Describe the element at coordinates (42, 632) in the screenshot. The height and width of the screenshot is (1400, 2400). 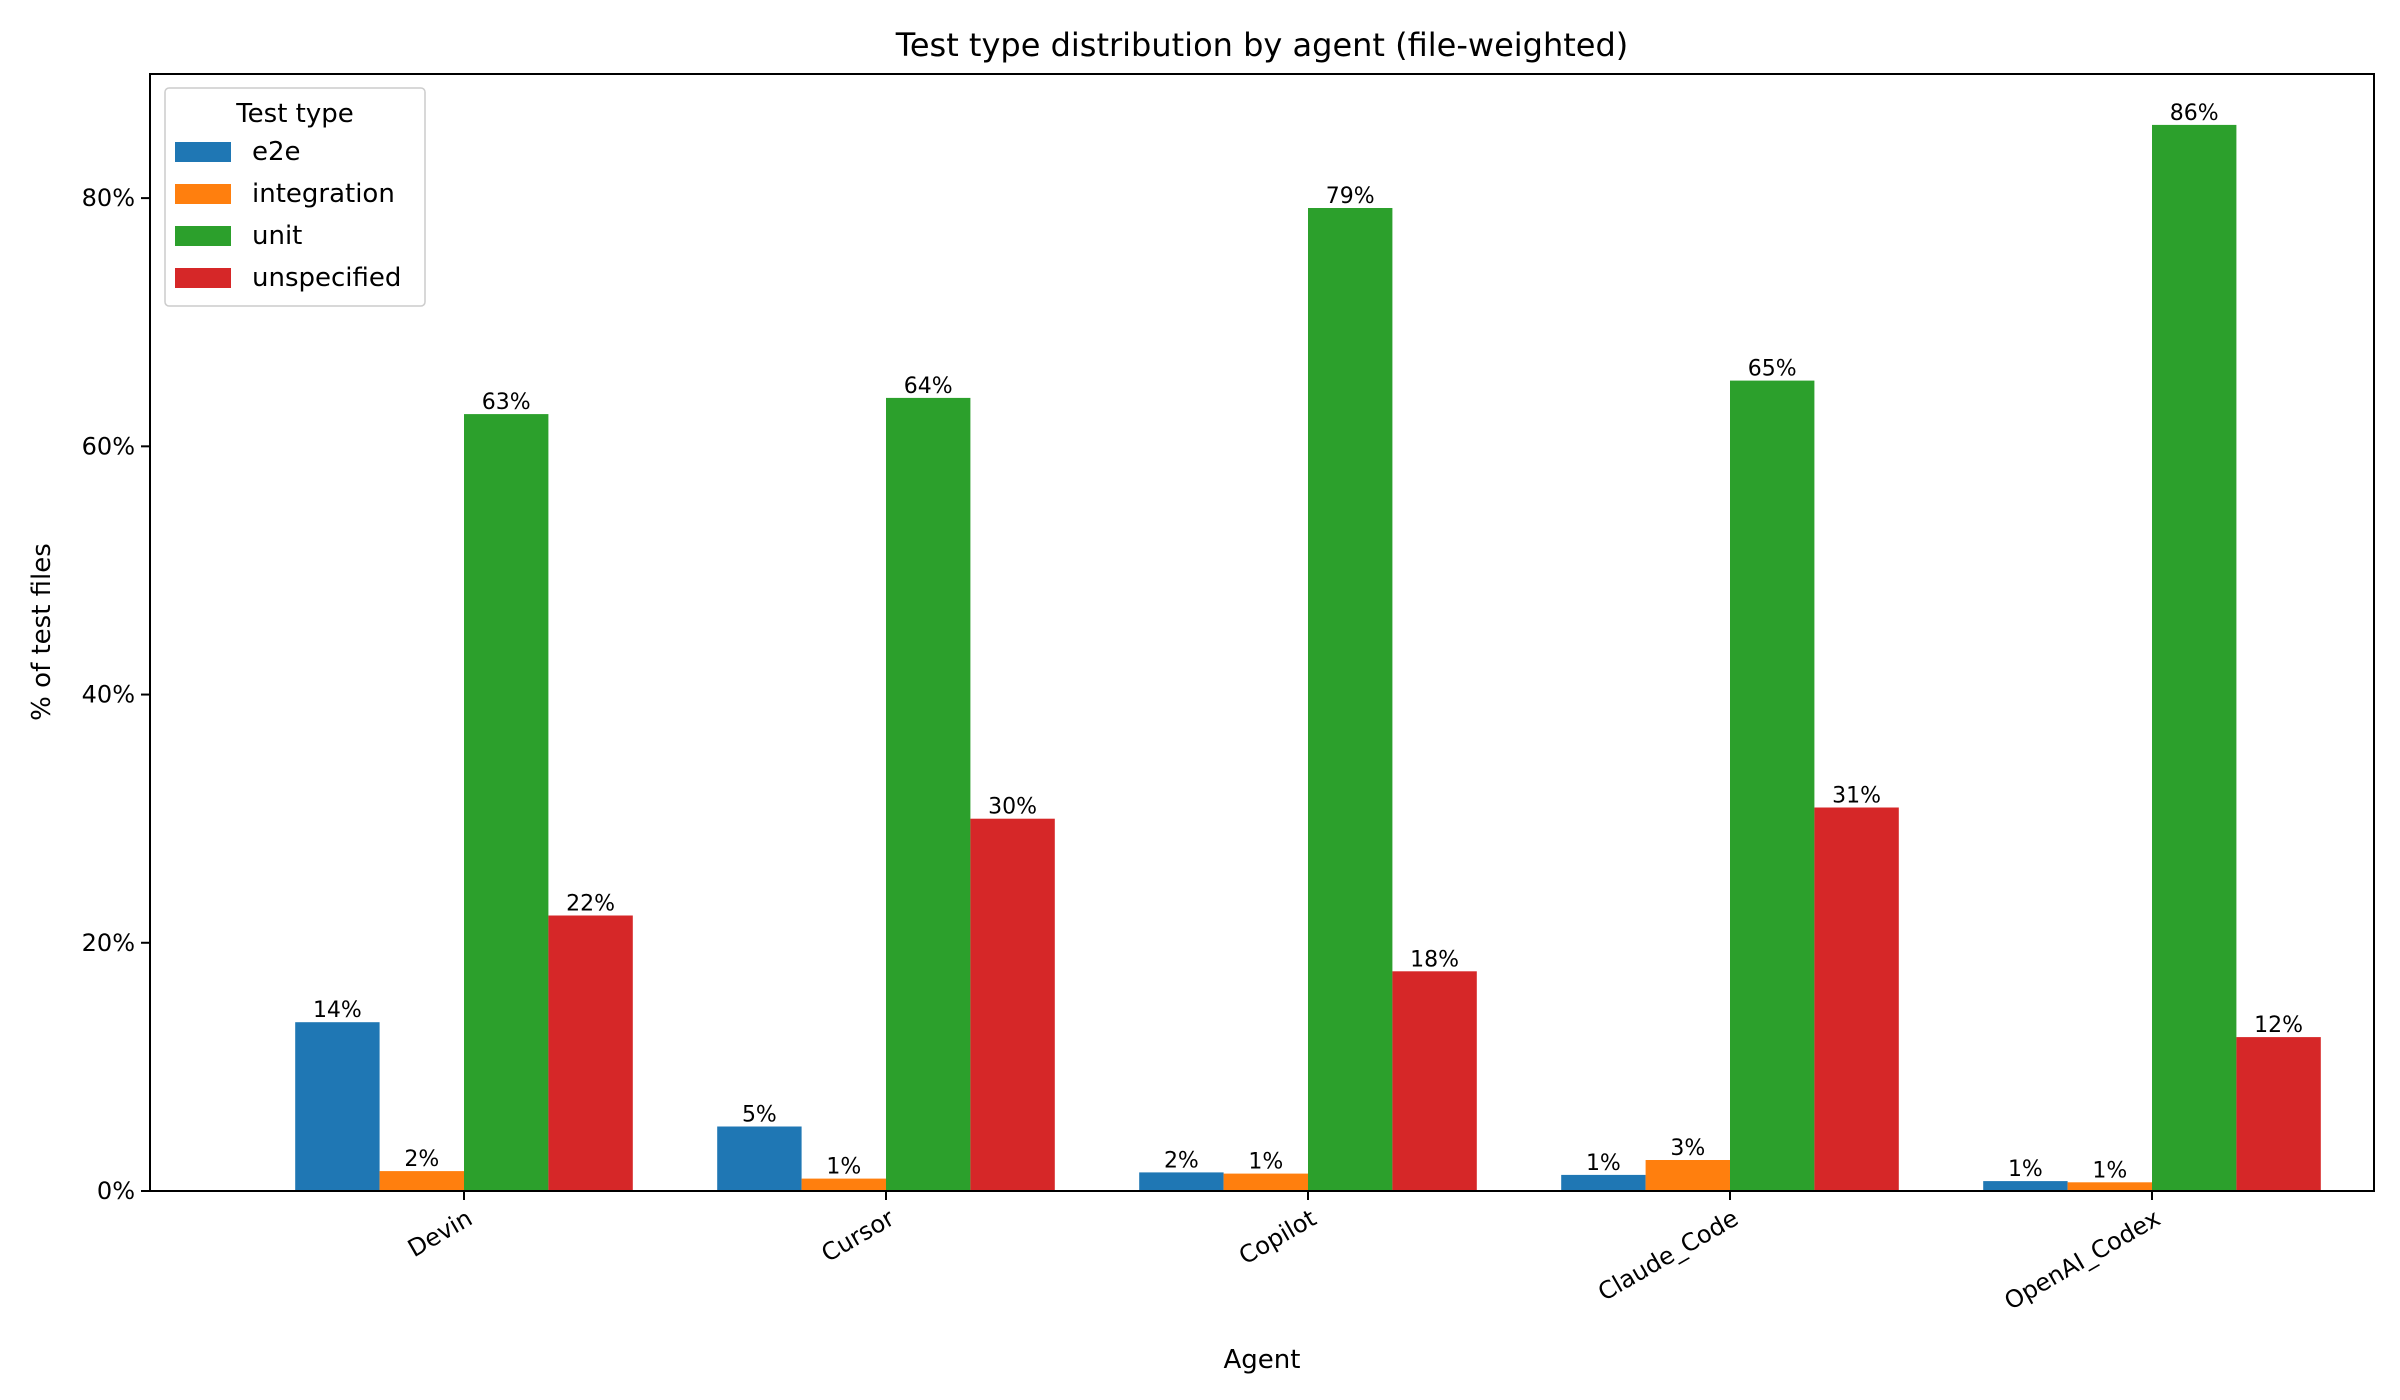
I see `y-axis-title: % of test files` at that location.